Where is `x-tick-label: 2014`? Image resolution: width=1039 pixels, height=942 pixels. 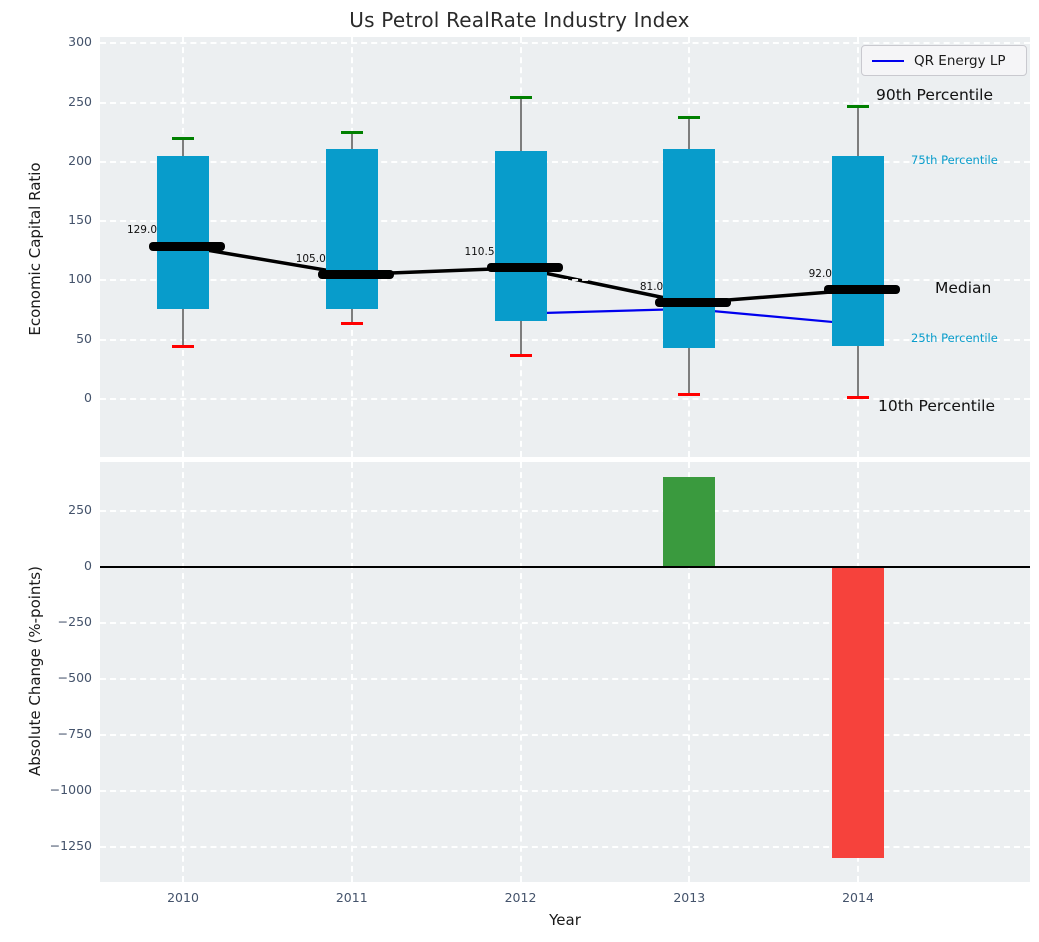 x-tick-label: 2014 is located at coordinates (858, 897).